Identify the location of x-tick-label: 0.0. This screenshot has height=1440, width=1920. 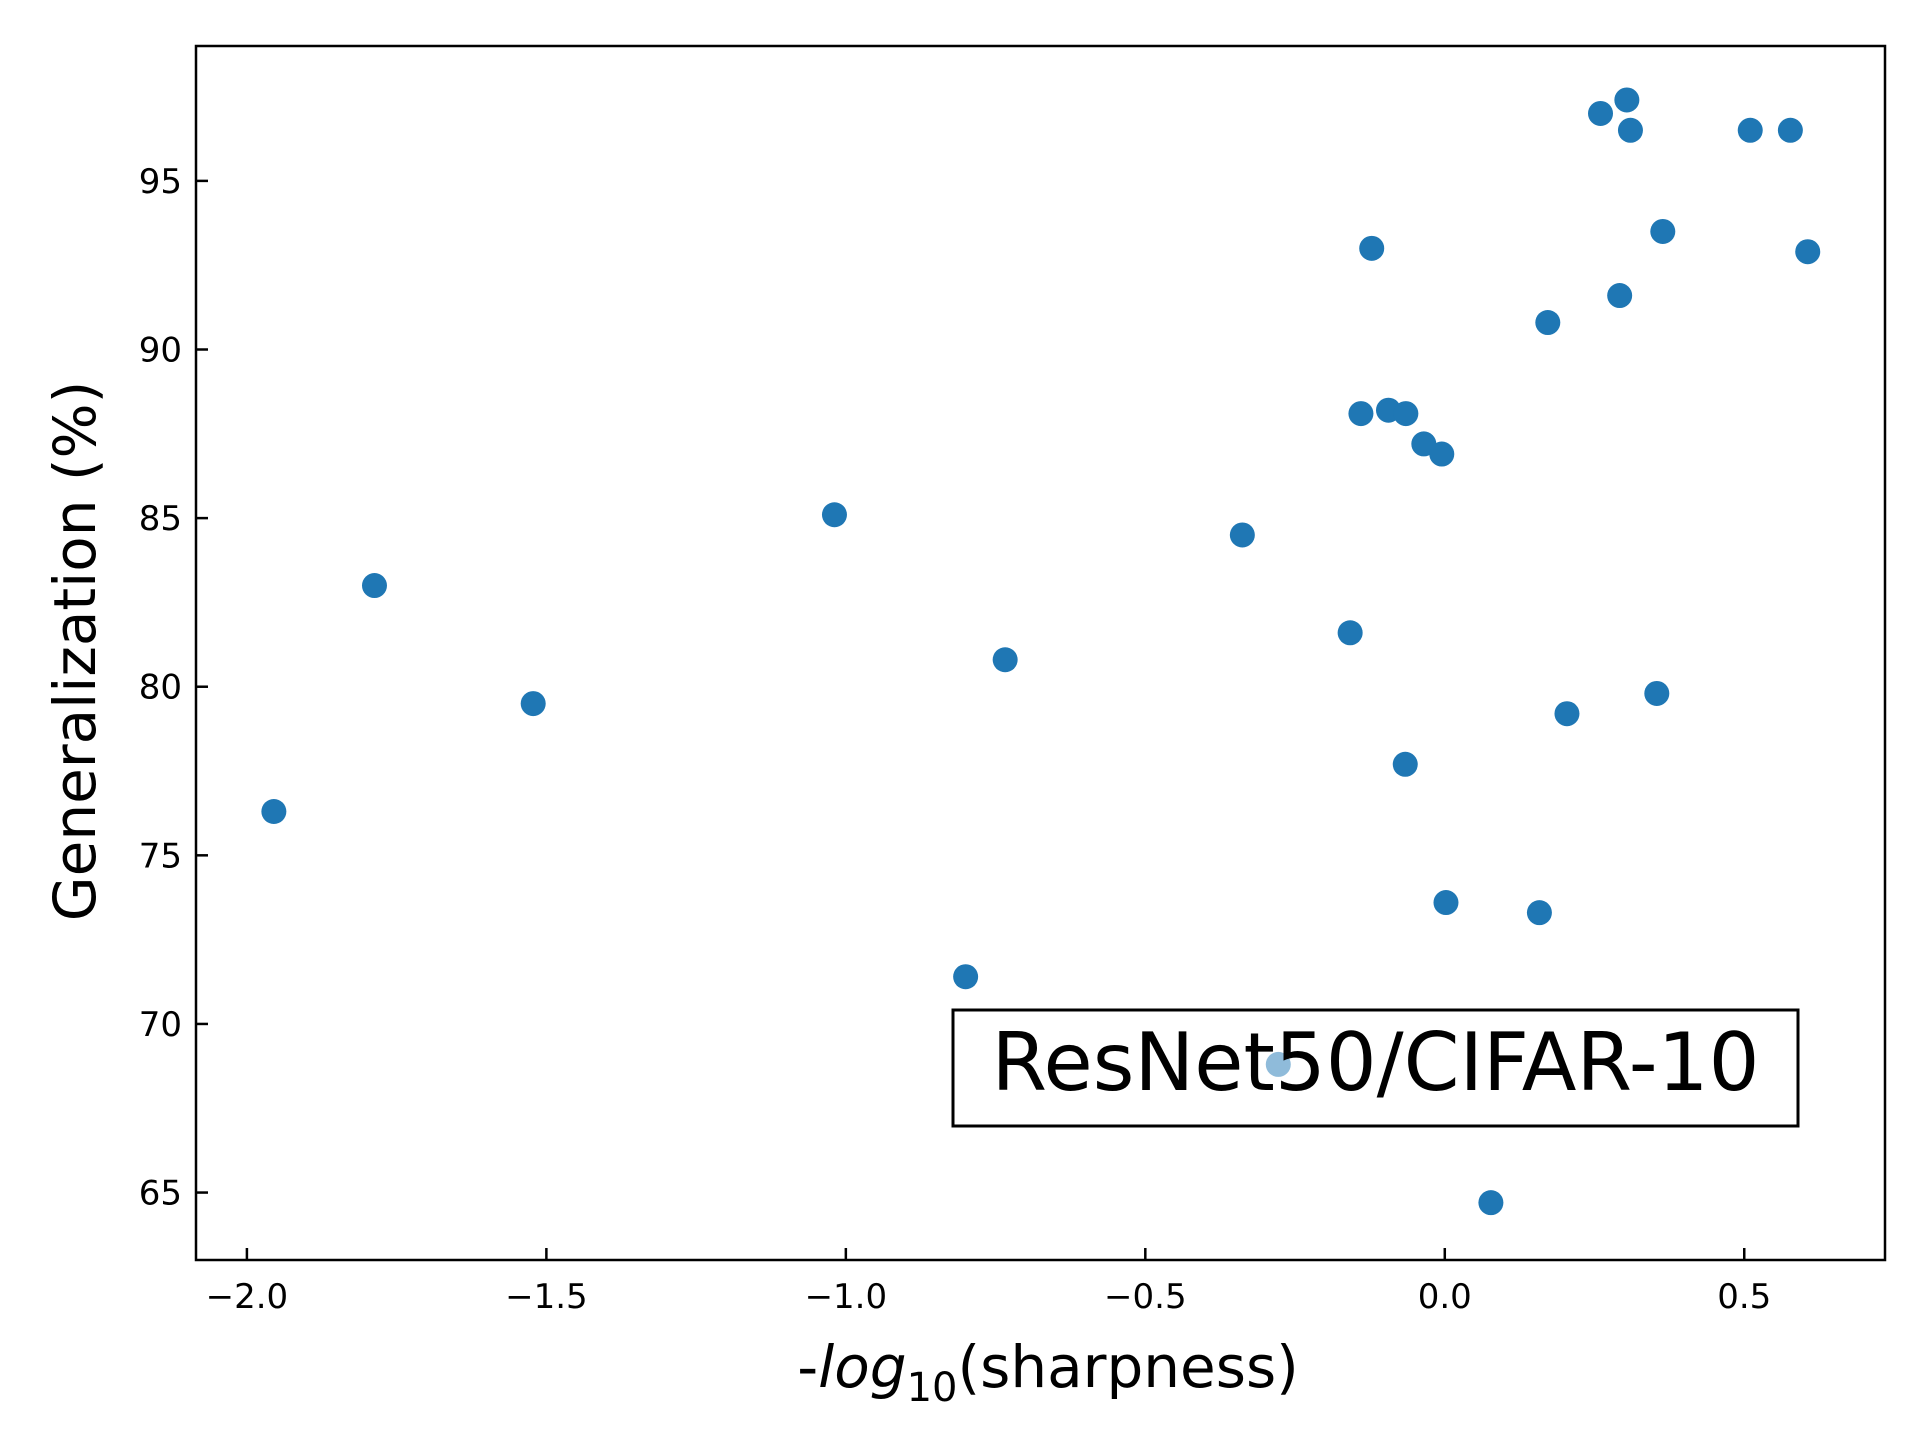
(1445, 1297).